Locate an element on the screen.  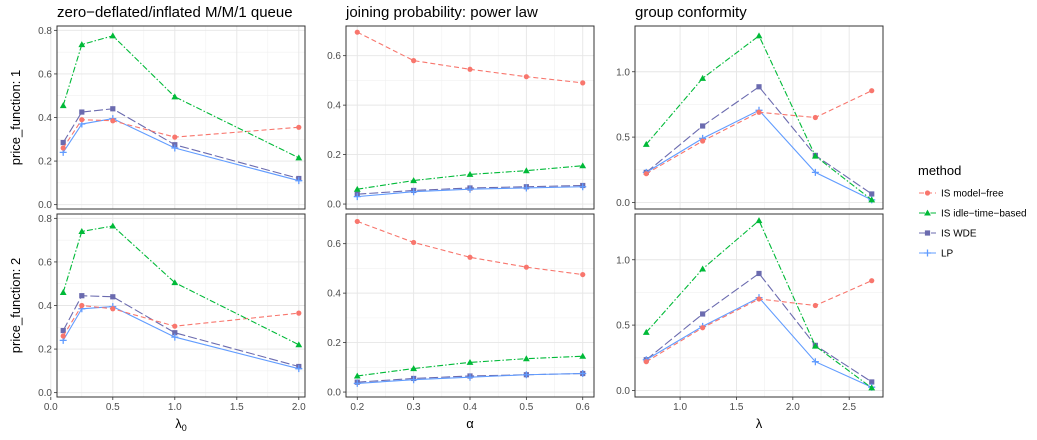
y-tick-label: 0.5 is located at coordinates (623, 326).